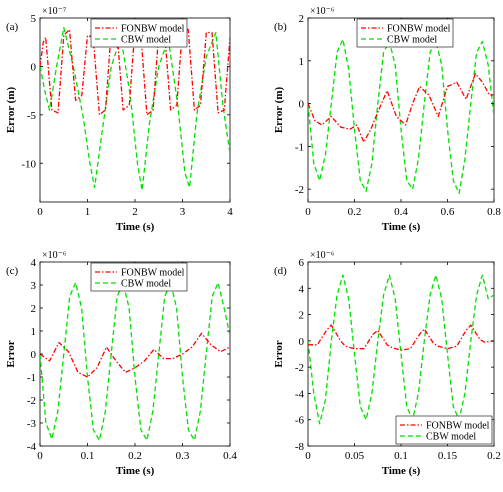 The height and width of the screenshot is (492, 503). I want to click on x-tick-label: 0.8, so click(494, 212).